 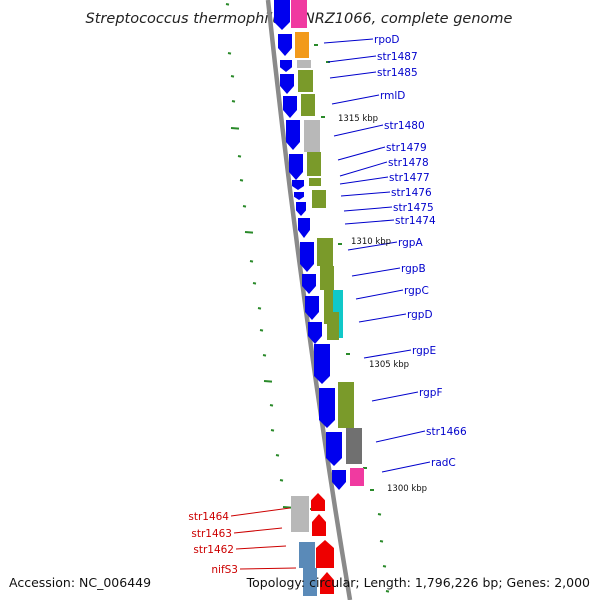 I want to click on gene-label-nifS3: nifS3, so click(x=224, y=570).